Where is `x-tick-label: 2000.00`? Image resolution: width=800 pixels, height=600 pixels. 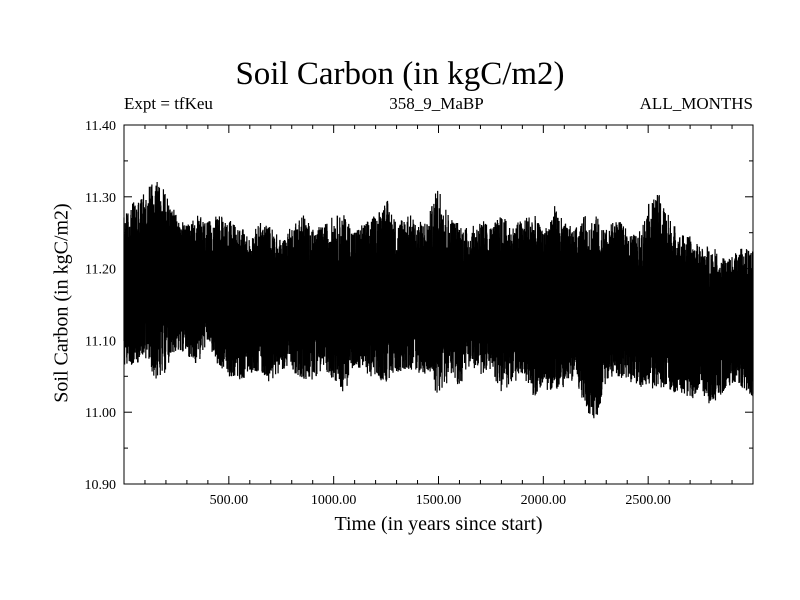 x-tick-label: 2000.00 is located at coordinates (544, 500).